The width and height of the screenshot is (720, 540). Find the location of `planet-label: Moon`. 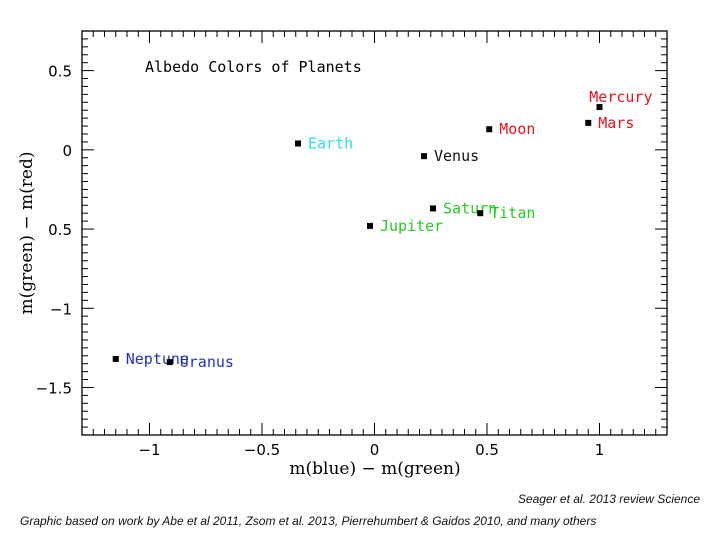

planet-label: Moon is located at coordinates (517, 129).